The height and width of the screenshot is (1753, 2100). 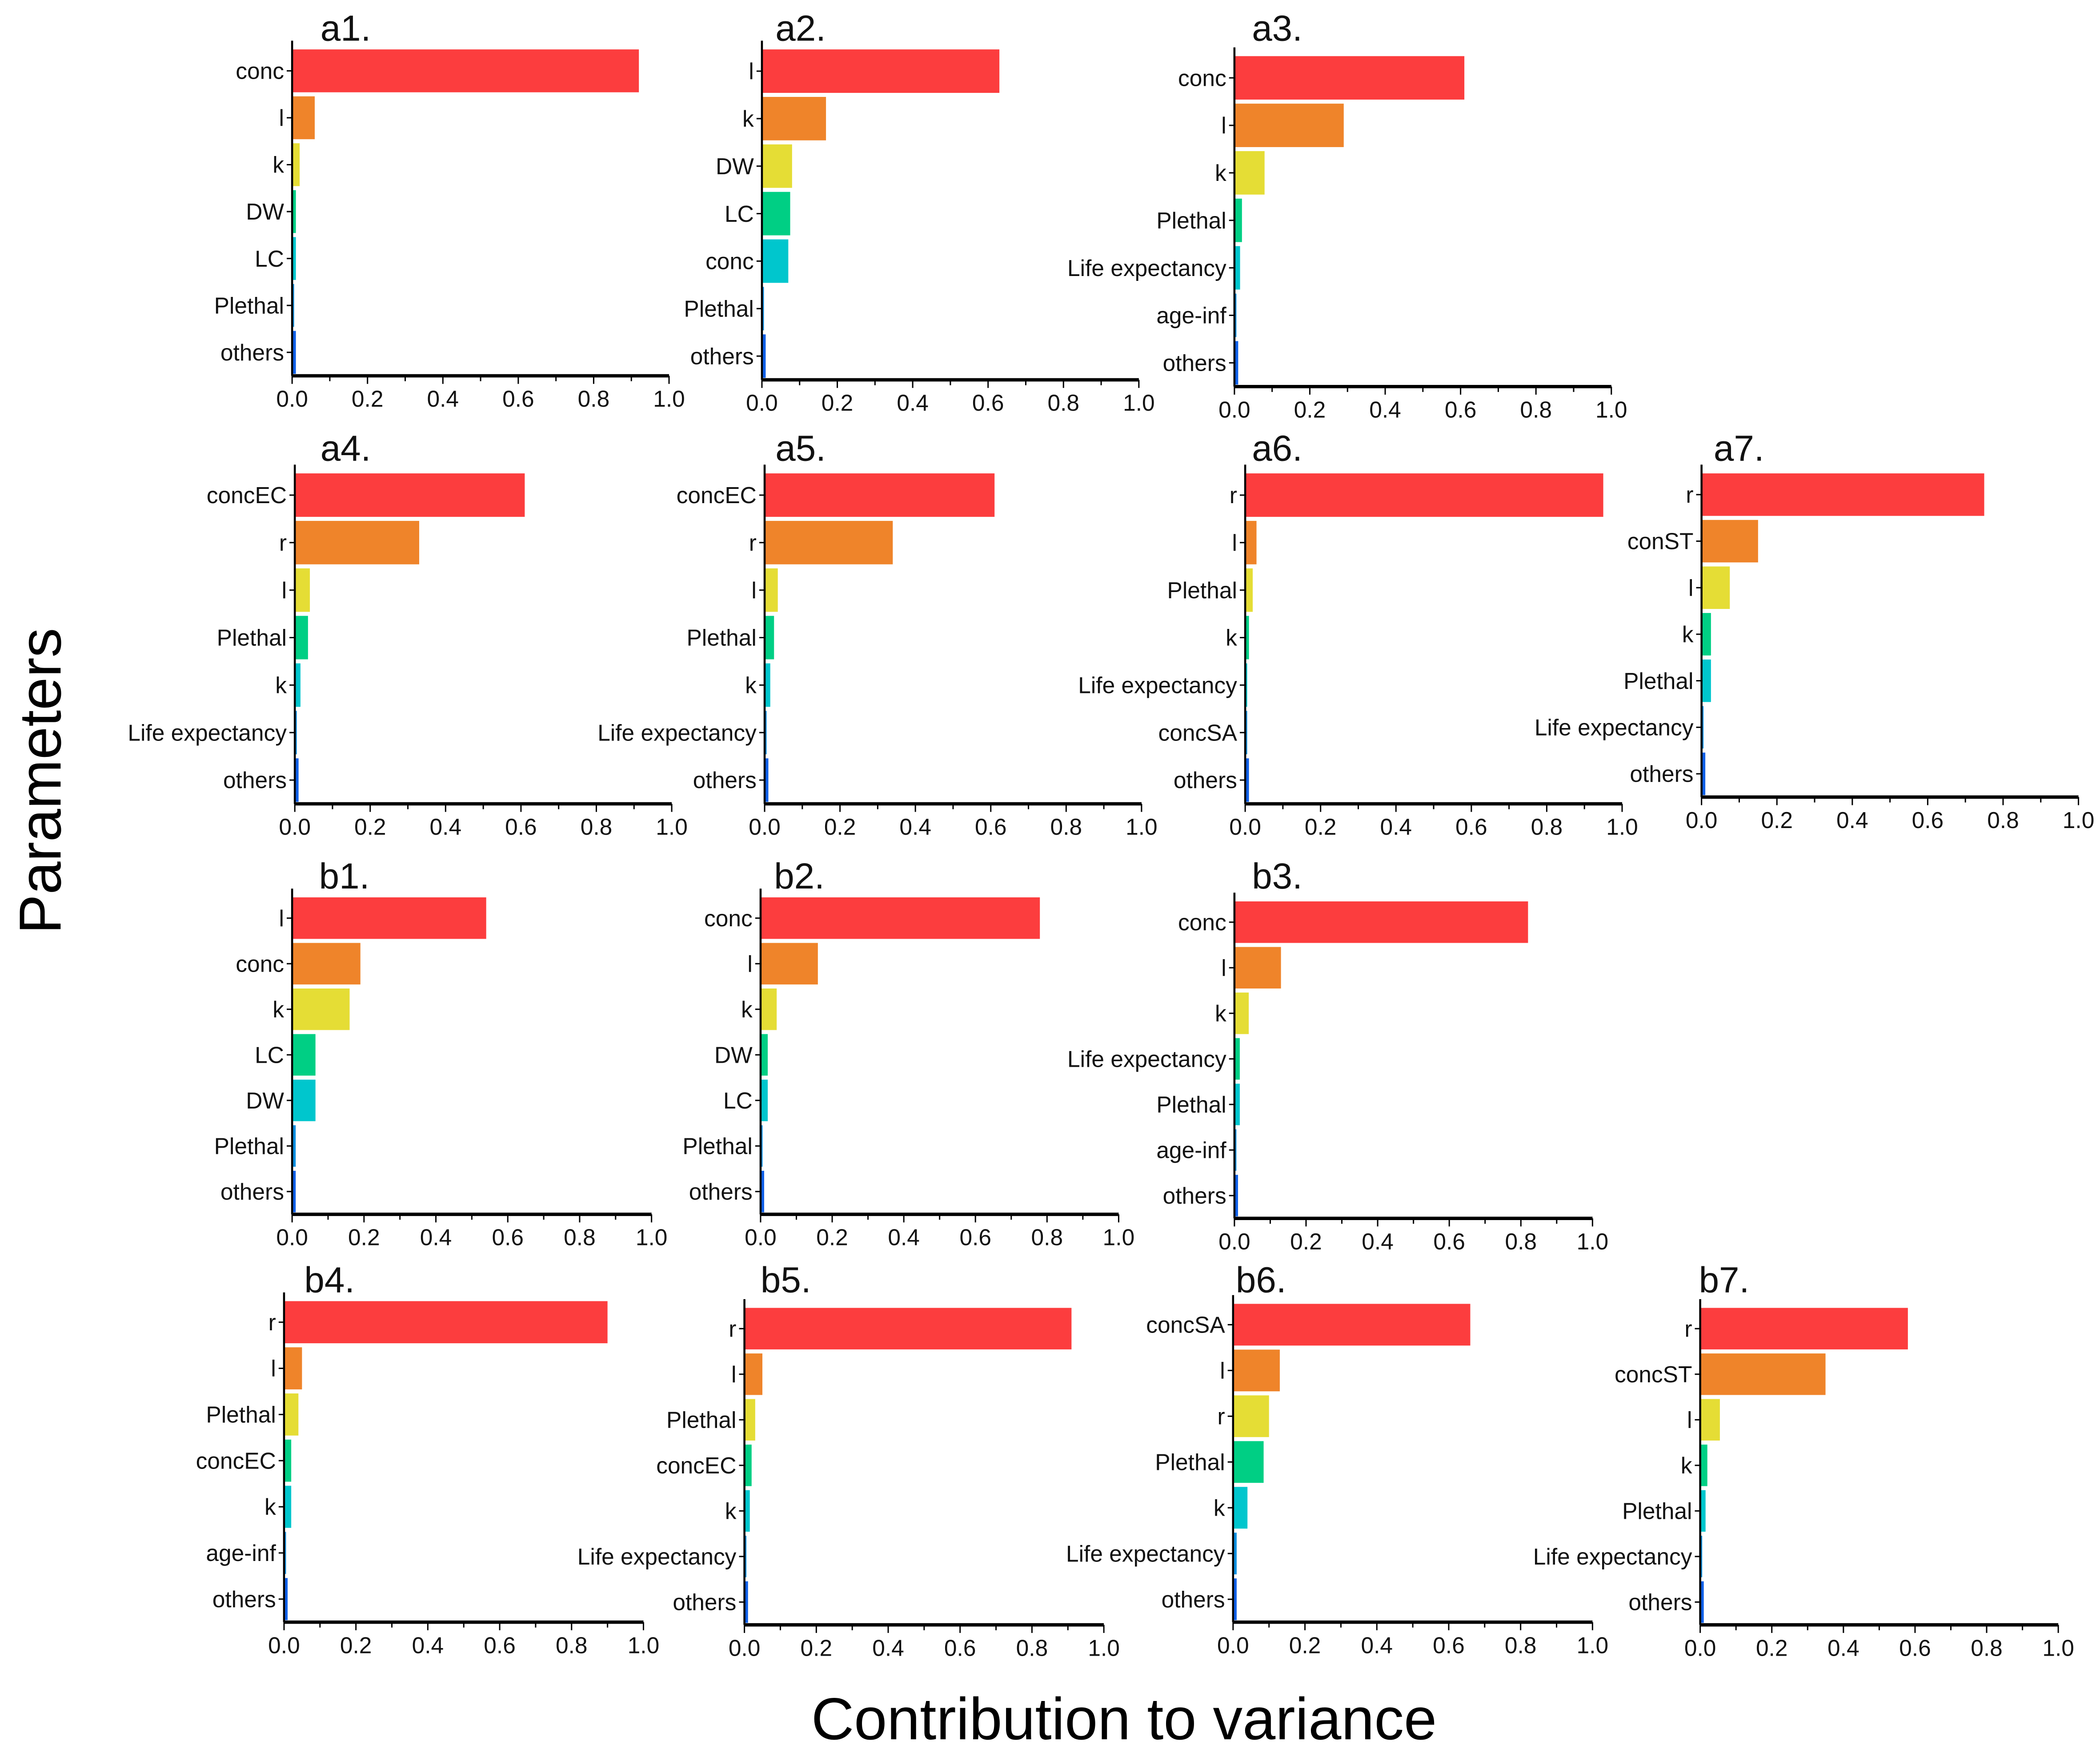 What do you see at coordinates (1277, 448) in the screenshot?
I see `panel-title: a6.` at bounding box center [1277, 448].